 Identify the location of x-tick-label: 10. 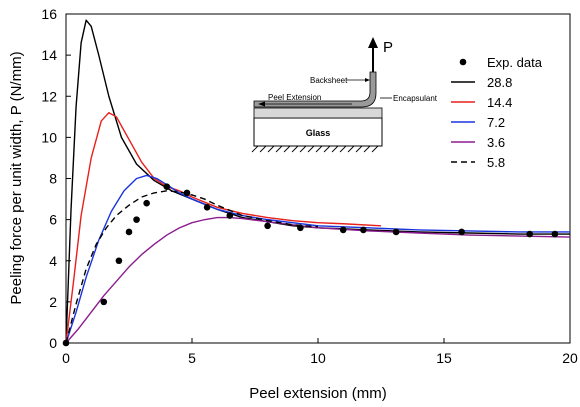
(318, 358).